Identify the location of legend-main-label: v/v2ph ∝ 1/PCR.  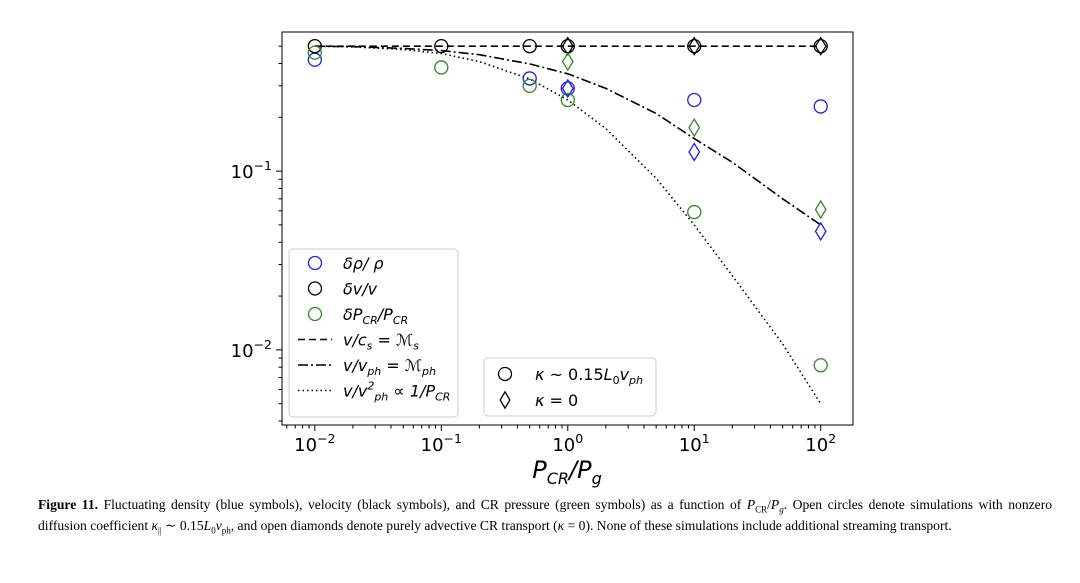
(396, 392).